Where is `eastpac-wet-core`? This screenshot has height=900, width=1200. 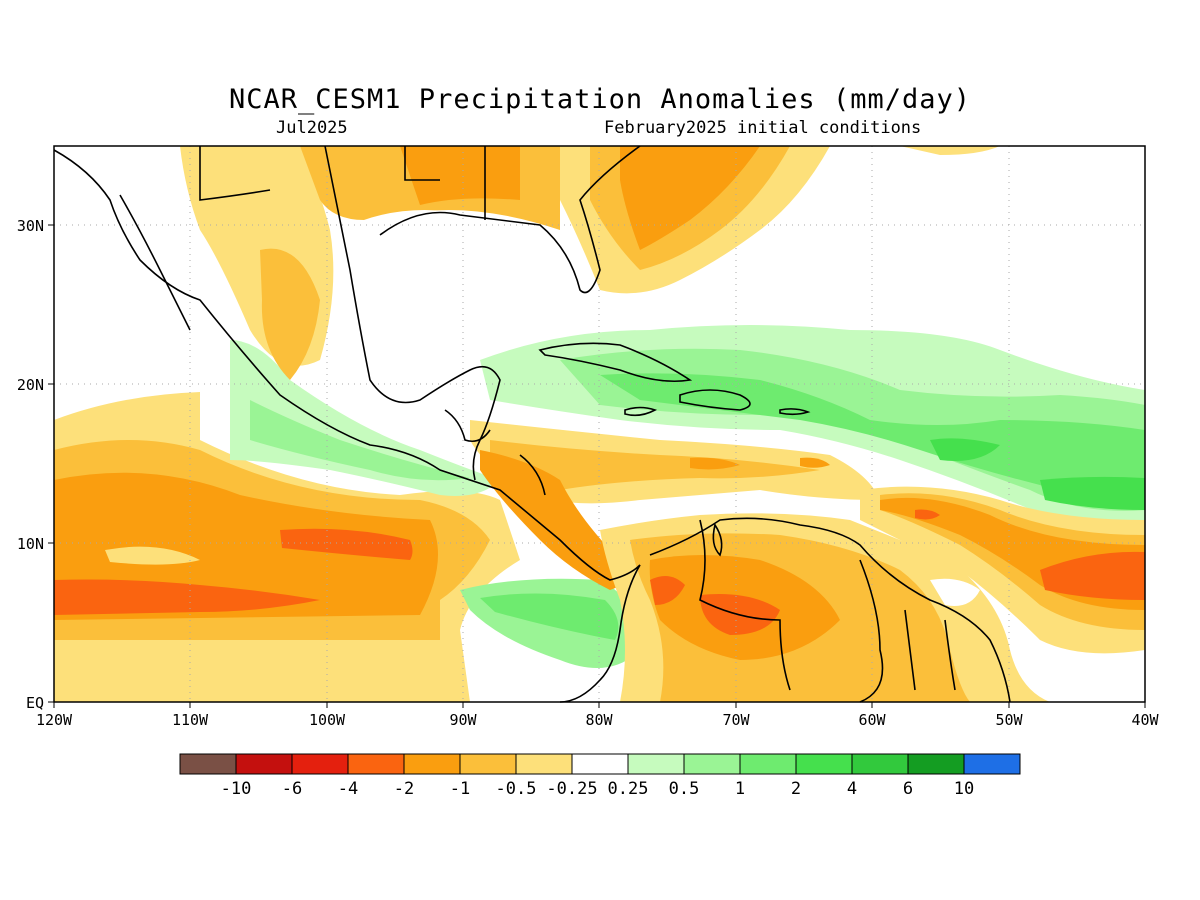 eastpac-wet-core is located at coordinates (549, 616).